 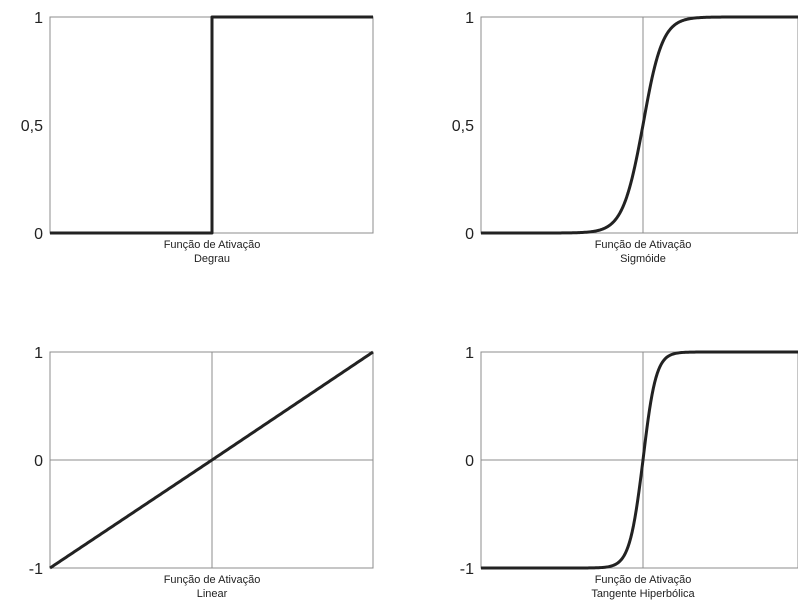 What do you see at coordinates (212, 259) in the screenshot?
I see `caption-line-2: Degrau` at bounding box center [212, 259].